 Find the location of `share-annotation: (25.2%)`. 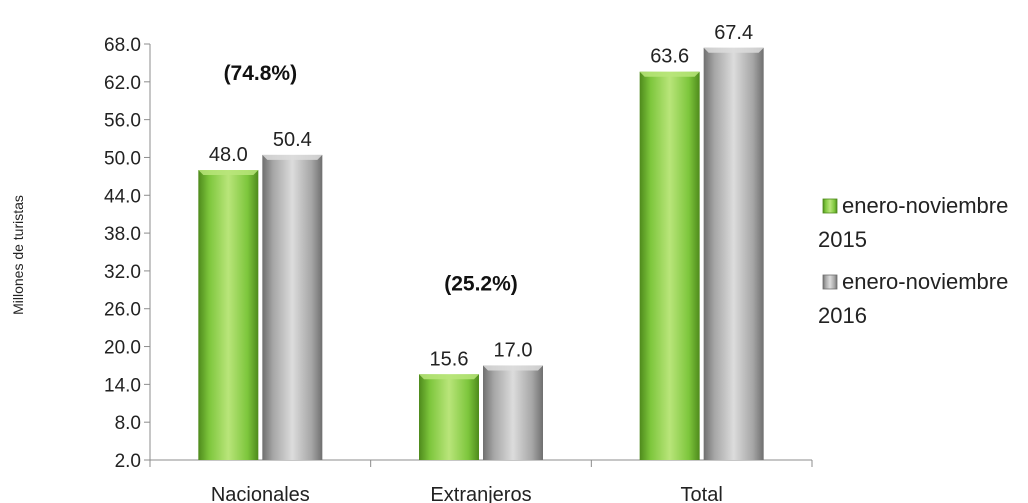

share-annotation: (25.2%) is located at coordinates (481, 283).